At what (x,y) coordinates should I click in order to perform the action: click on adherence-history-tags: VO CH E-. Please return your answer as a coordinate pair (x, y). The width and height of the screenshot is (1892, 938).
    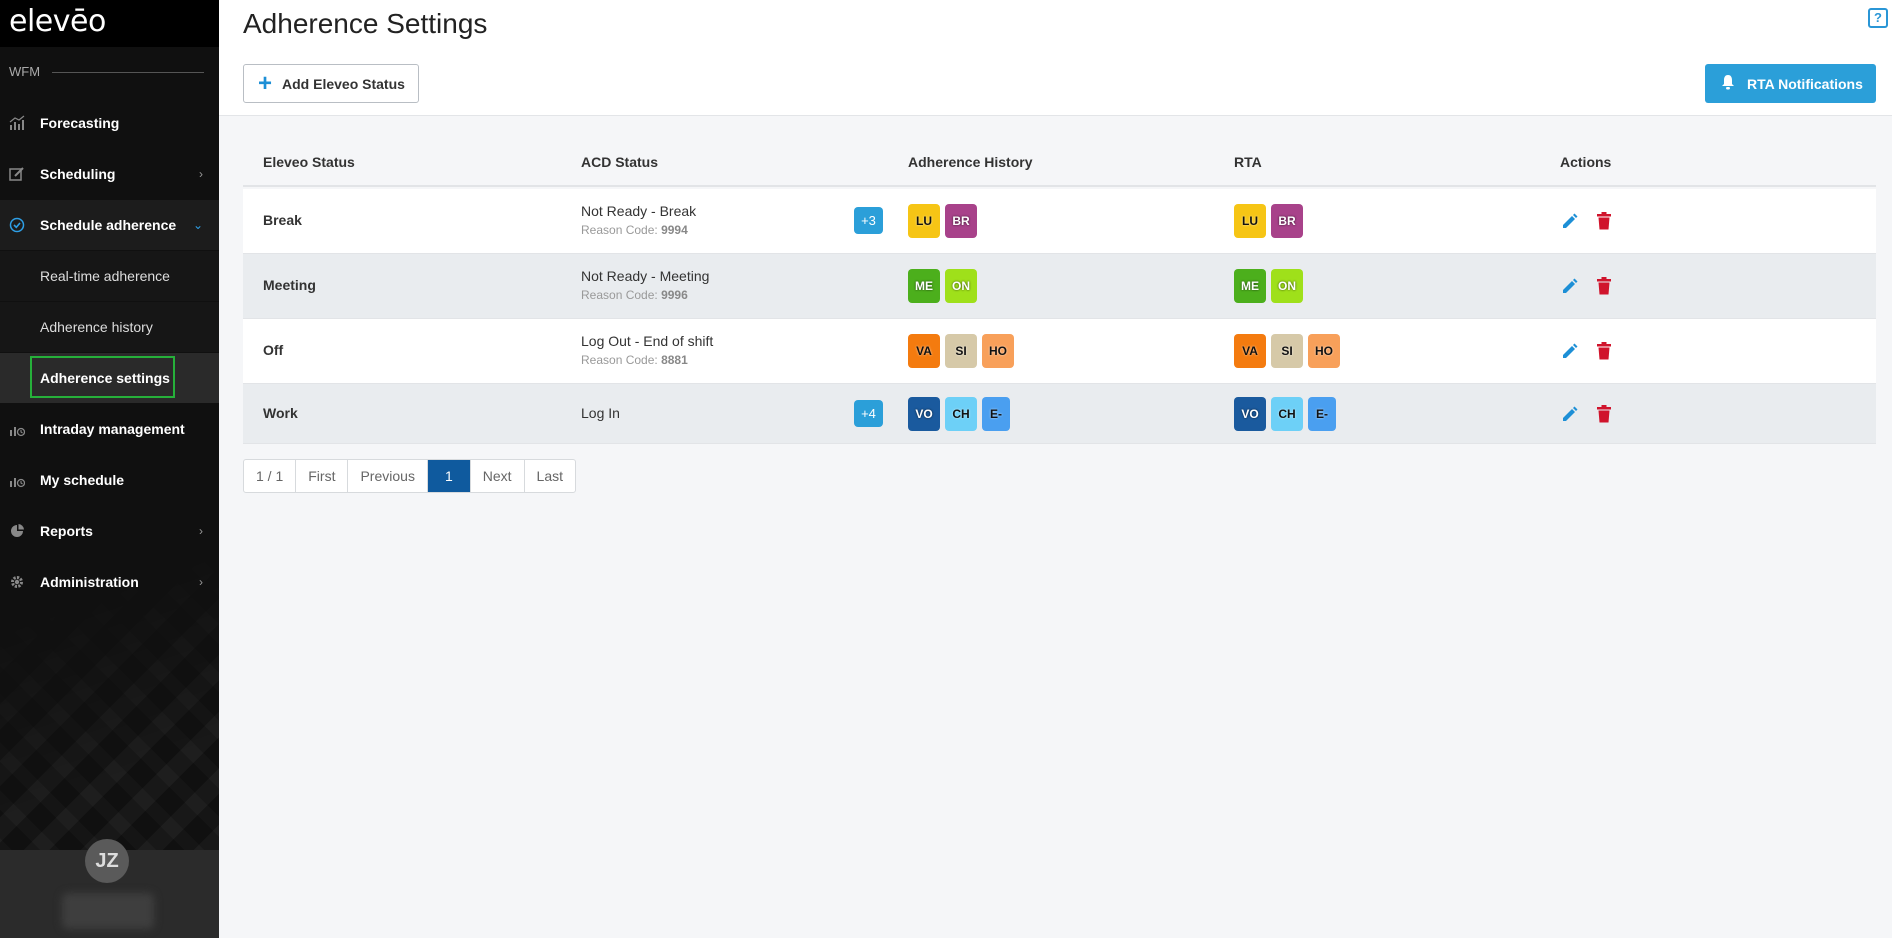
    Looking at the image, I should click on (959, 414).